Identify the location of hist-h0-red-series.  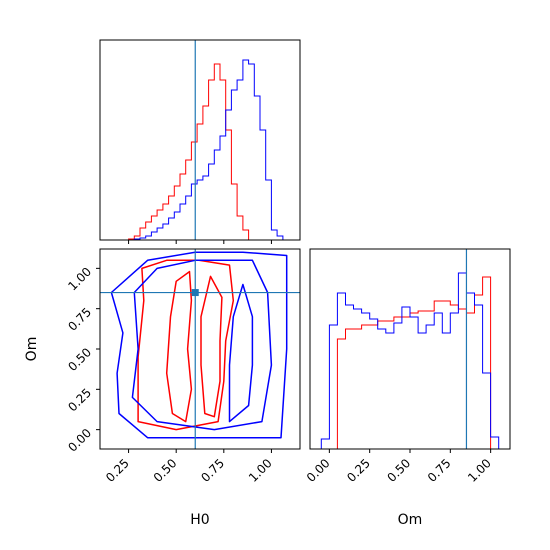
(205, 152).